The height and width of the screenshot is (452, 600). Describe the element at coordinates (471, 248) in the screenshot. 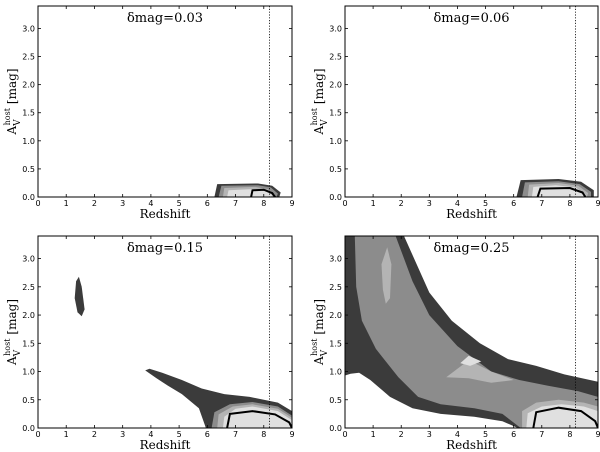

I see `panel-annotation: δmag=0.25` at that location.